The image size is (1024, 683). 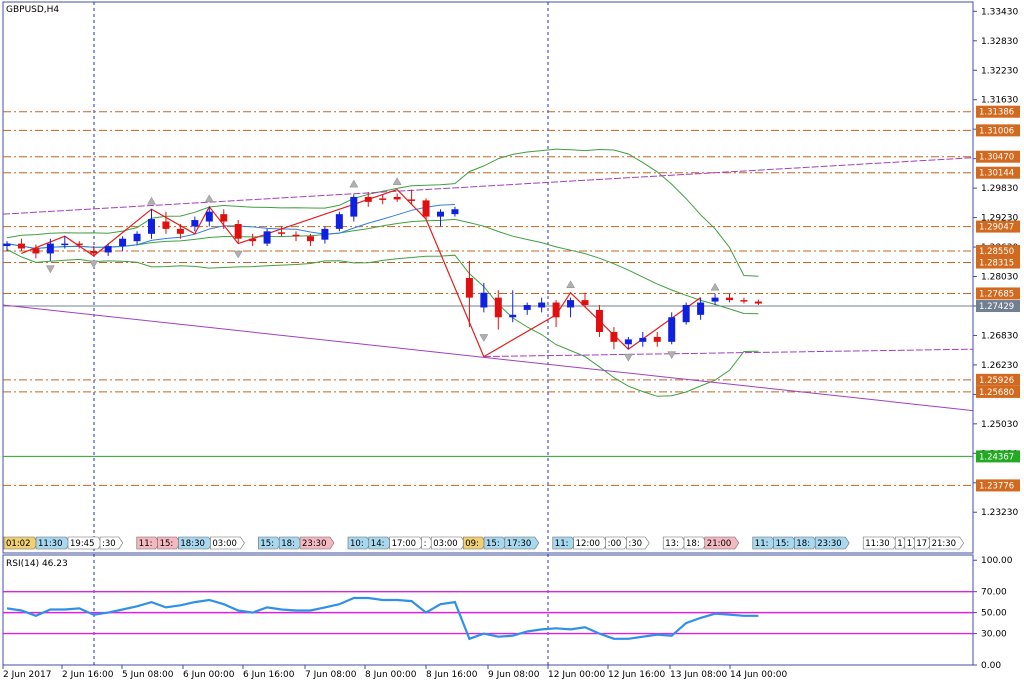 What do you see at coordinates (382, 266) in the screenshot?
I see `bollinger-middle` at bounding box center [382, 266].